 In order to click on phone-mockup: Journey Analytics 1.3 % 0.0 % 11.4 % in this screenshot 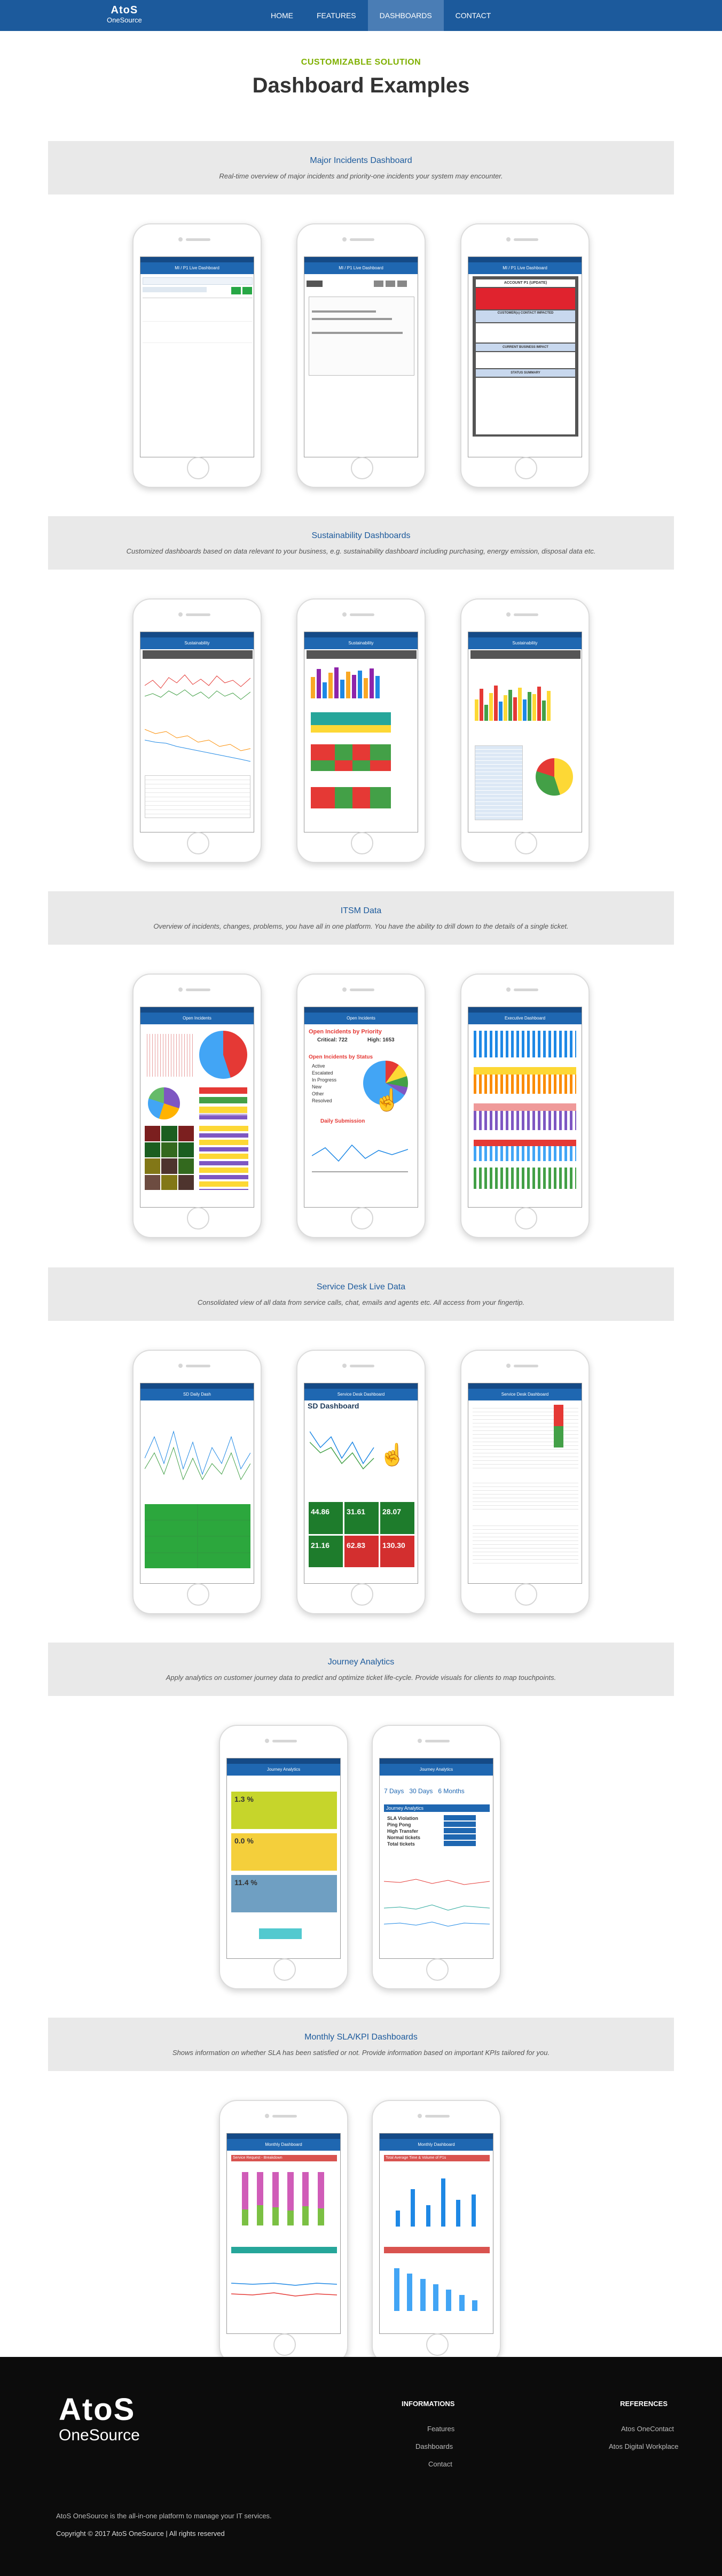, I will do `click(283, 1857)`.